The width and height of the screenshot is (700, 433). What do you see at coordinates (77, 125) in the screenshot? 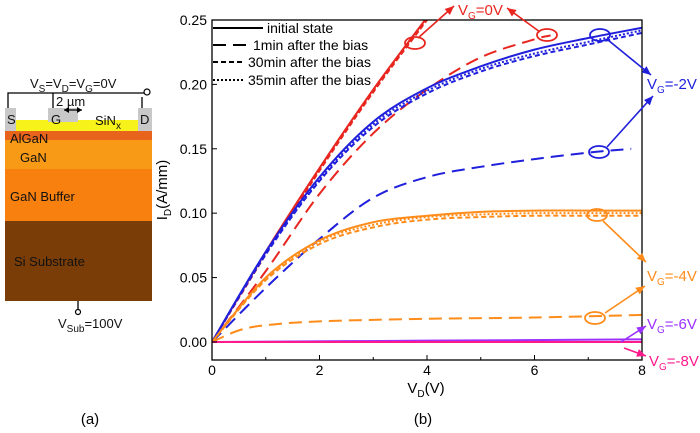
I see `layer-sinx` at bounding box center [77, 125].